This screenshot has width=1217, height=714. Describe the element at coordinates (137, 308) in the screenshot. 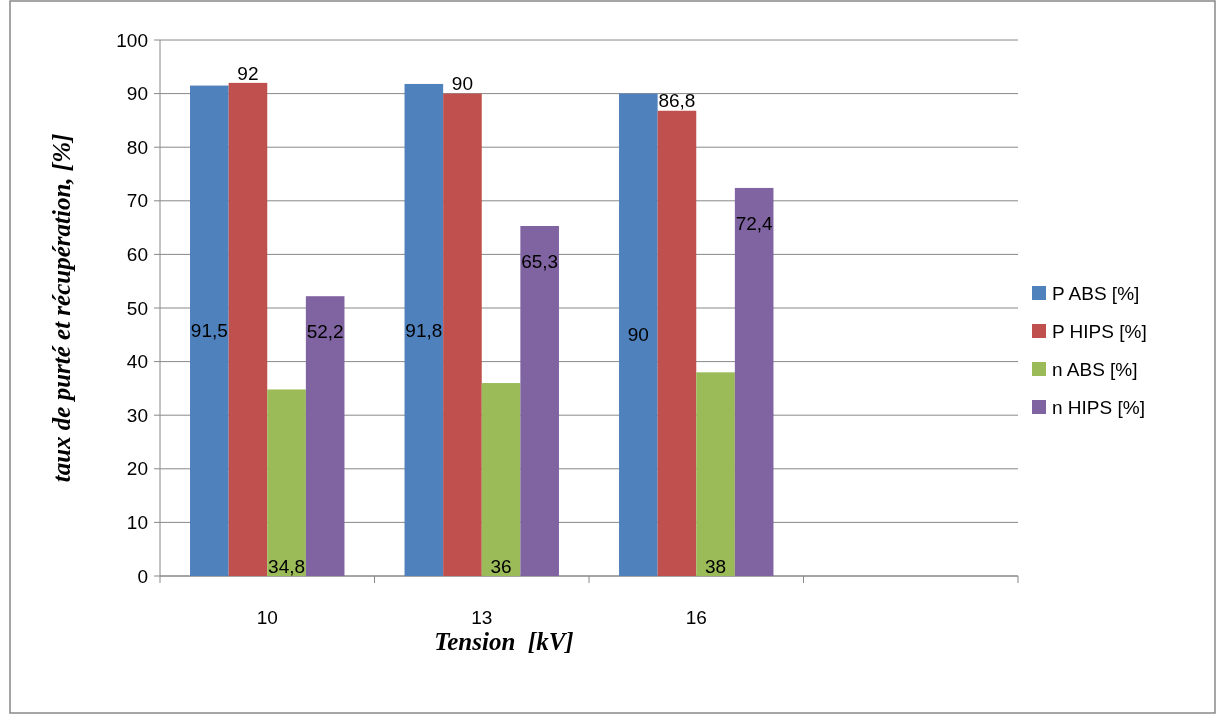

I see `y-tick-label: 50` at that location.